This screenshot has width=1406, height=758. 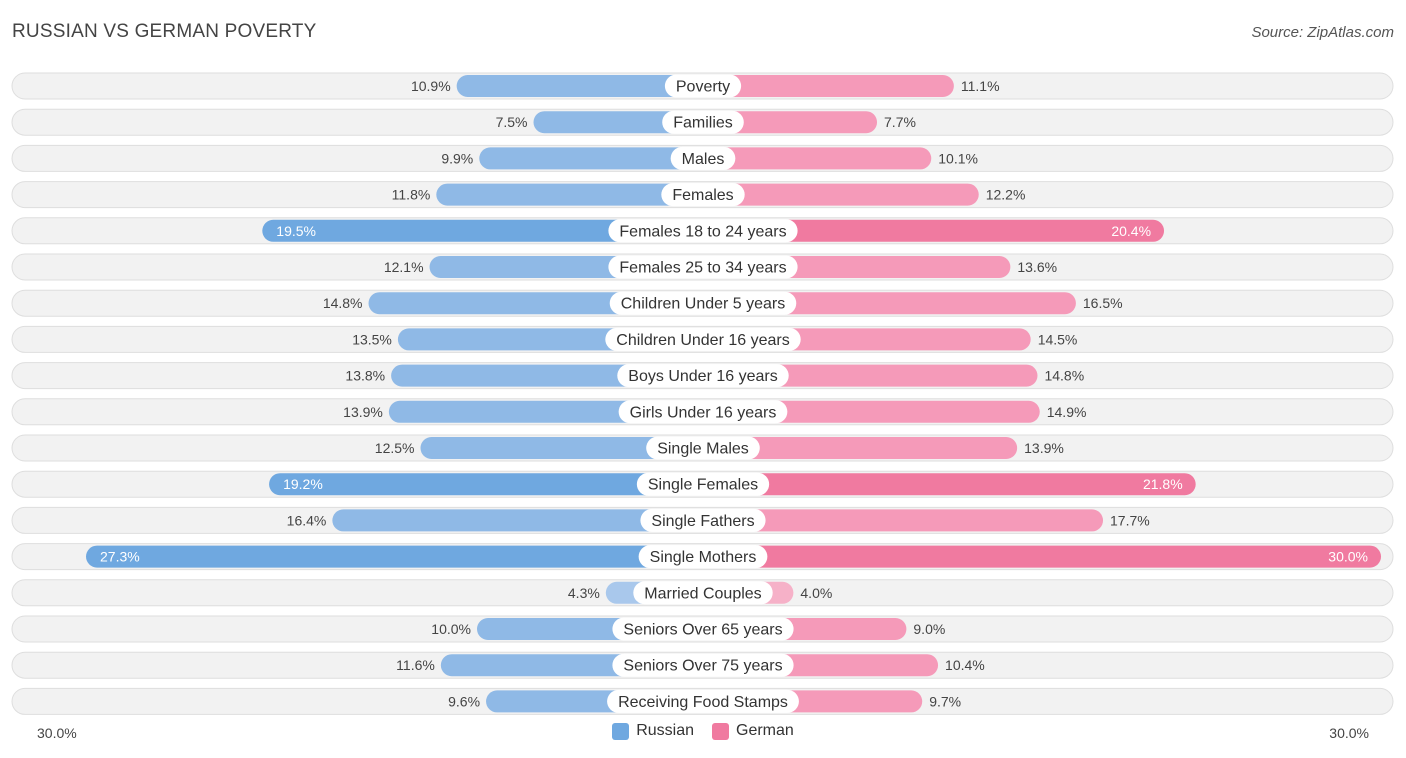 What do you see at coordinates (57, 733) in the screenshot?
I see `axis-left-label: 30.0%` at bounding box center [57, 733].